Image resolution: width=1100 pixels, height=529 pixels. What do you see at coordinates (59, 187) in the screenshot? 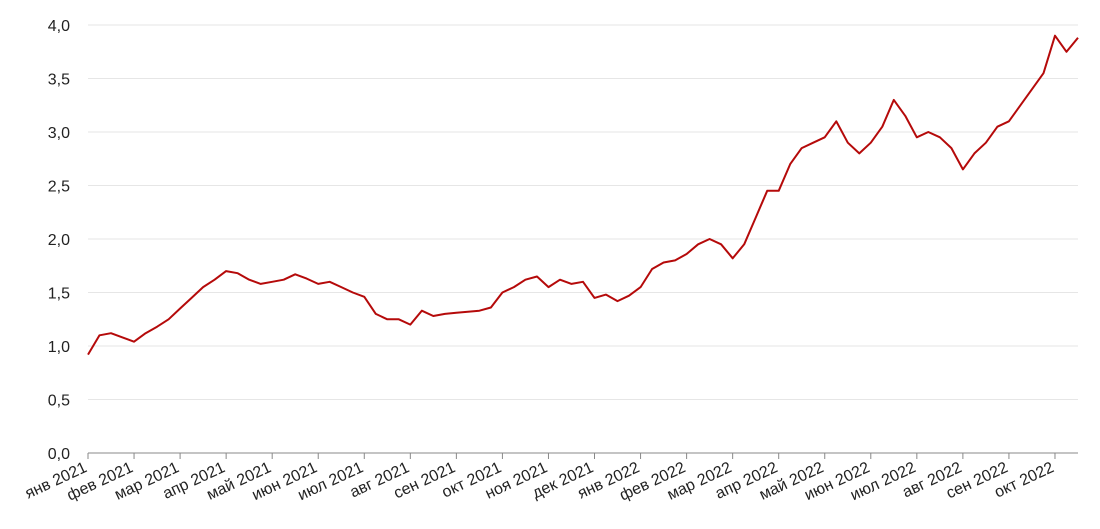
I see `y-tick-label: 2,5` at bounding box center [59, 187].